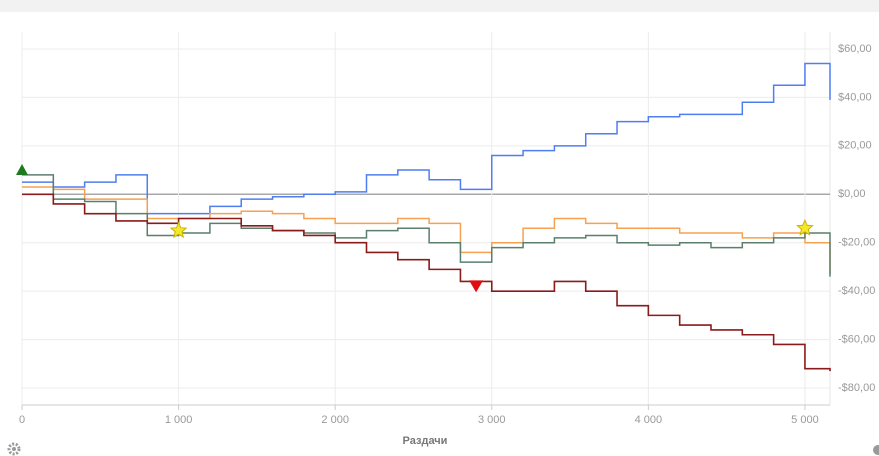 This screenshot has width=879, height=456. I want to click on y-tick-label: -$20,00, so click(856, 243).